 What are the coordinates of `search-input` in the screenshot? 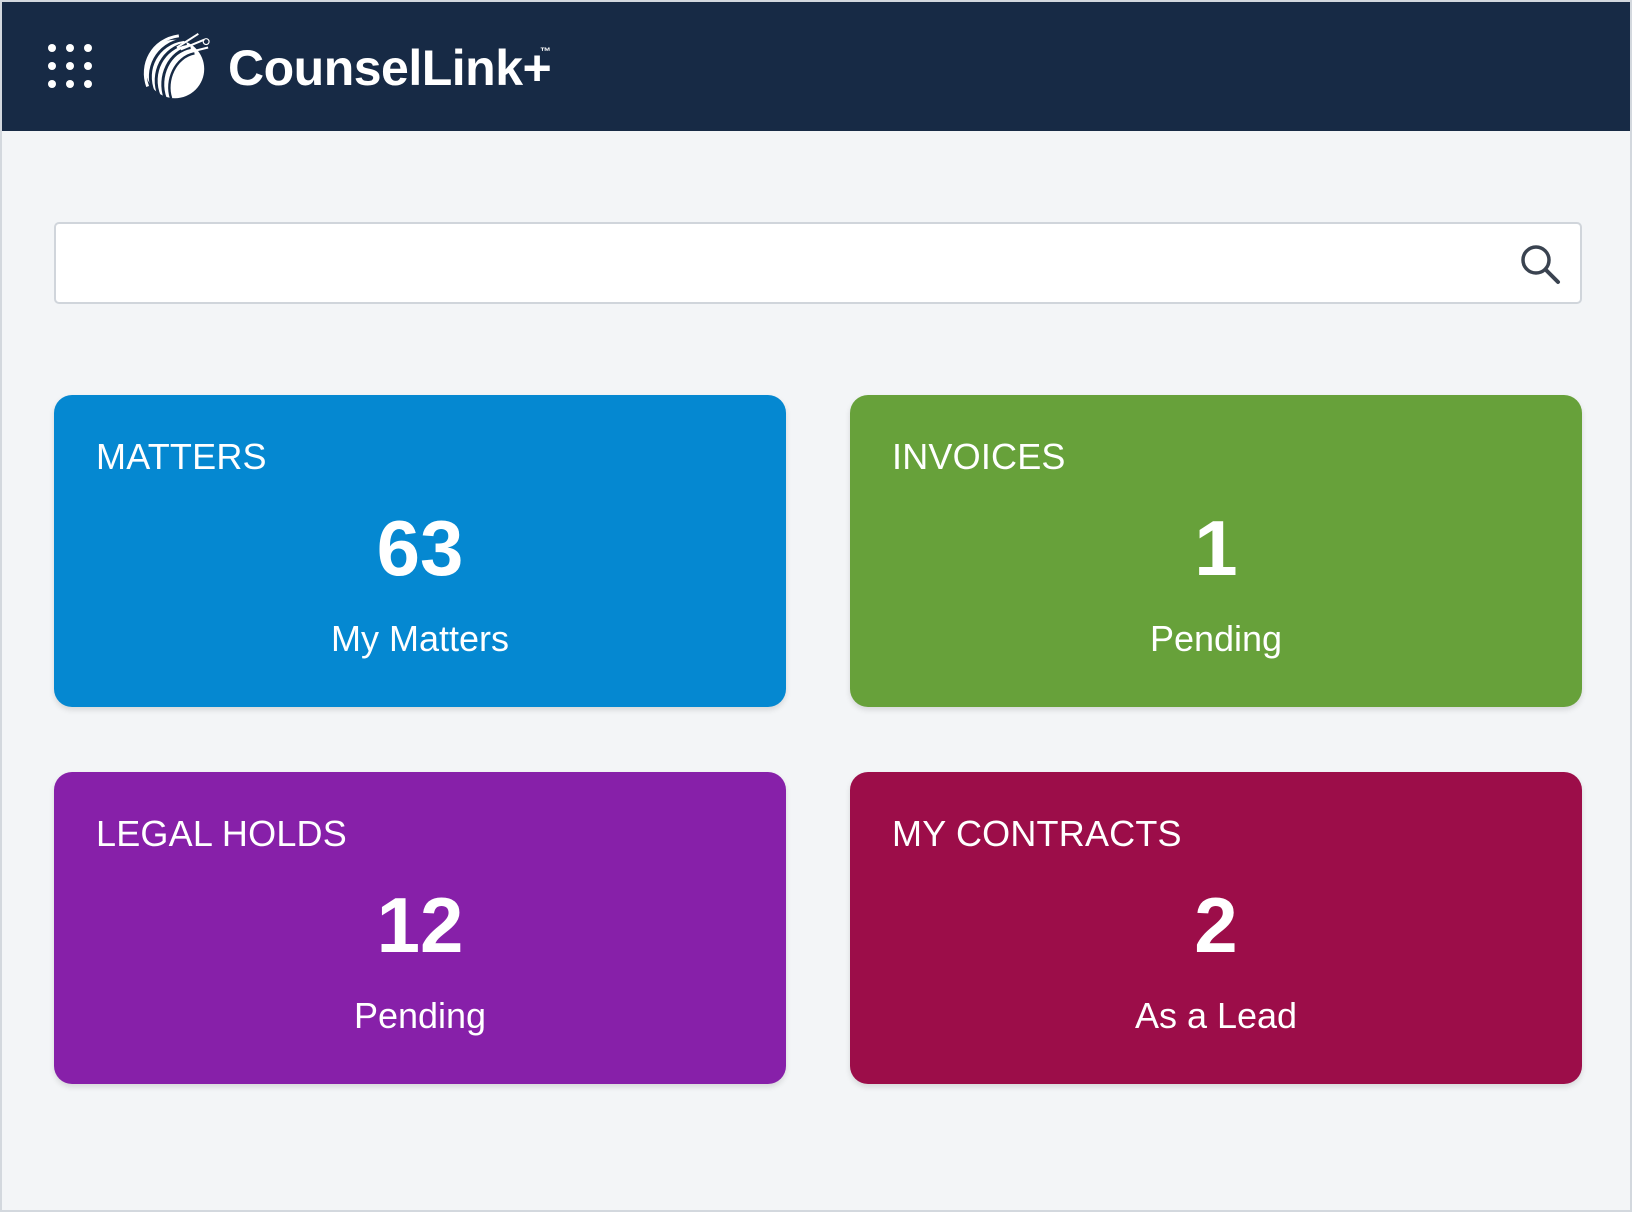 It's located at (784, 264).